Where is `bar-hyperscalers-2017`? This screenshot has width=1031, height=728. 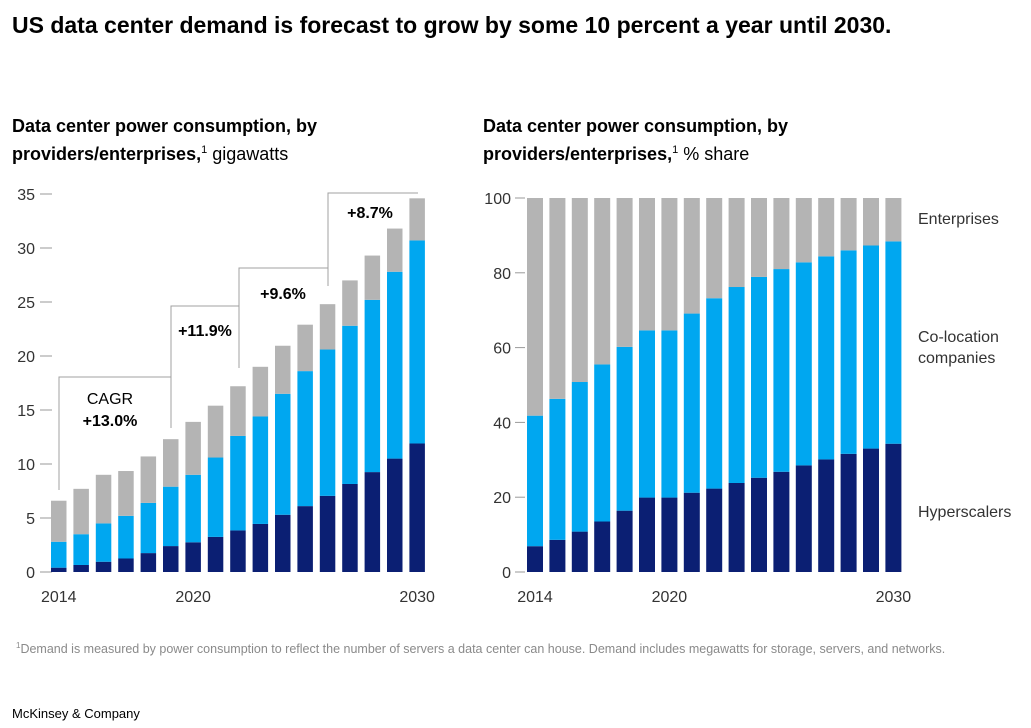 bar-hyperscalers-2017 is located at coordinates (126, 565).